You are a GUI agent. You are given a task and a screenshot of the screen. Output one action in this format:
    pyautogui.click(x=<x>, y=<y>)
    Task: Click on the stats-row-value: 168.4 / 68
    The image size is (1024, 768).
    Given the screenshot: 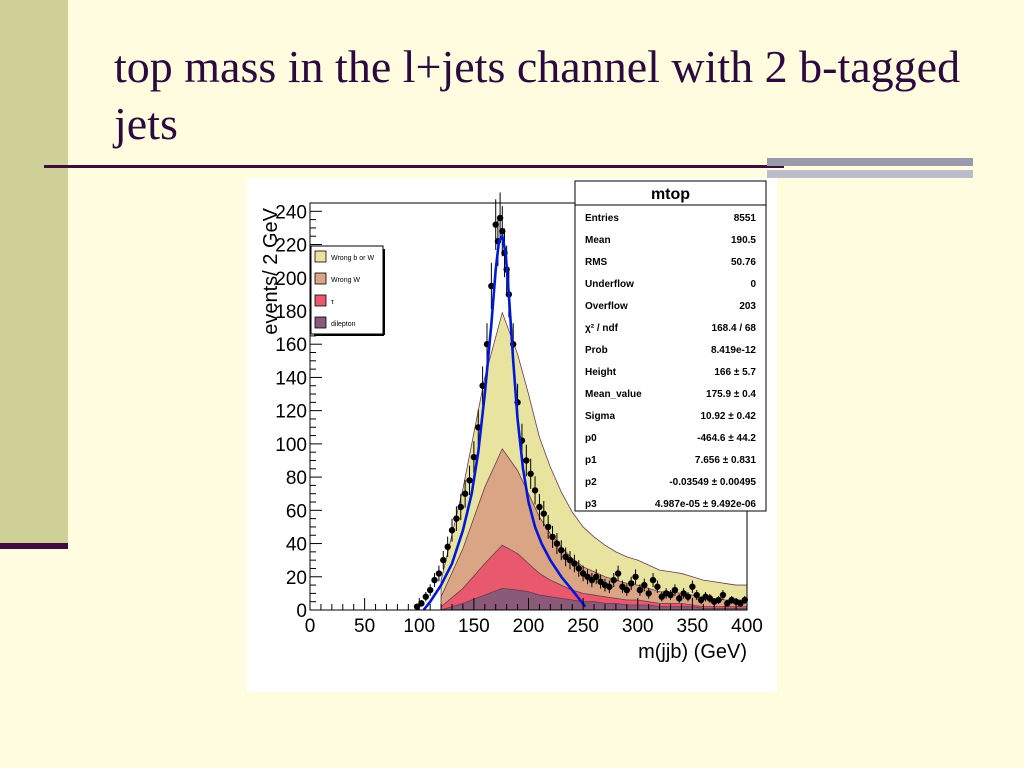 What is the action you would take?
    pyautogui.click(x=734, y=328)
    